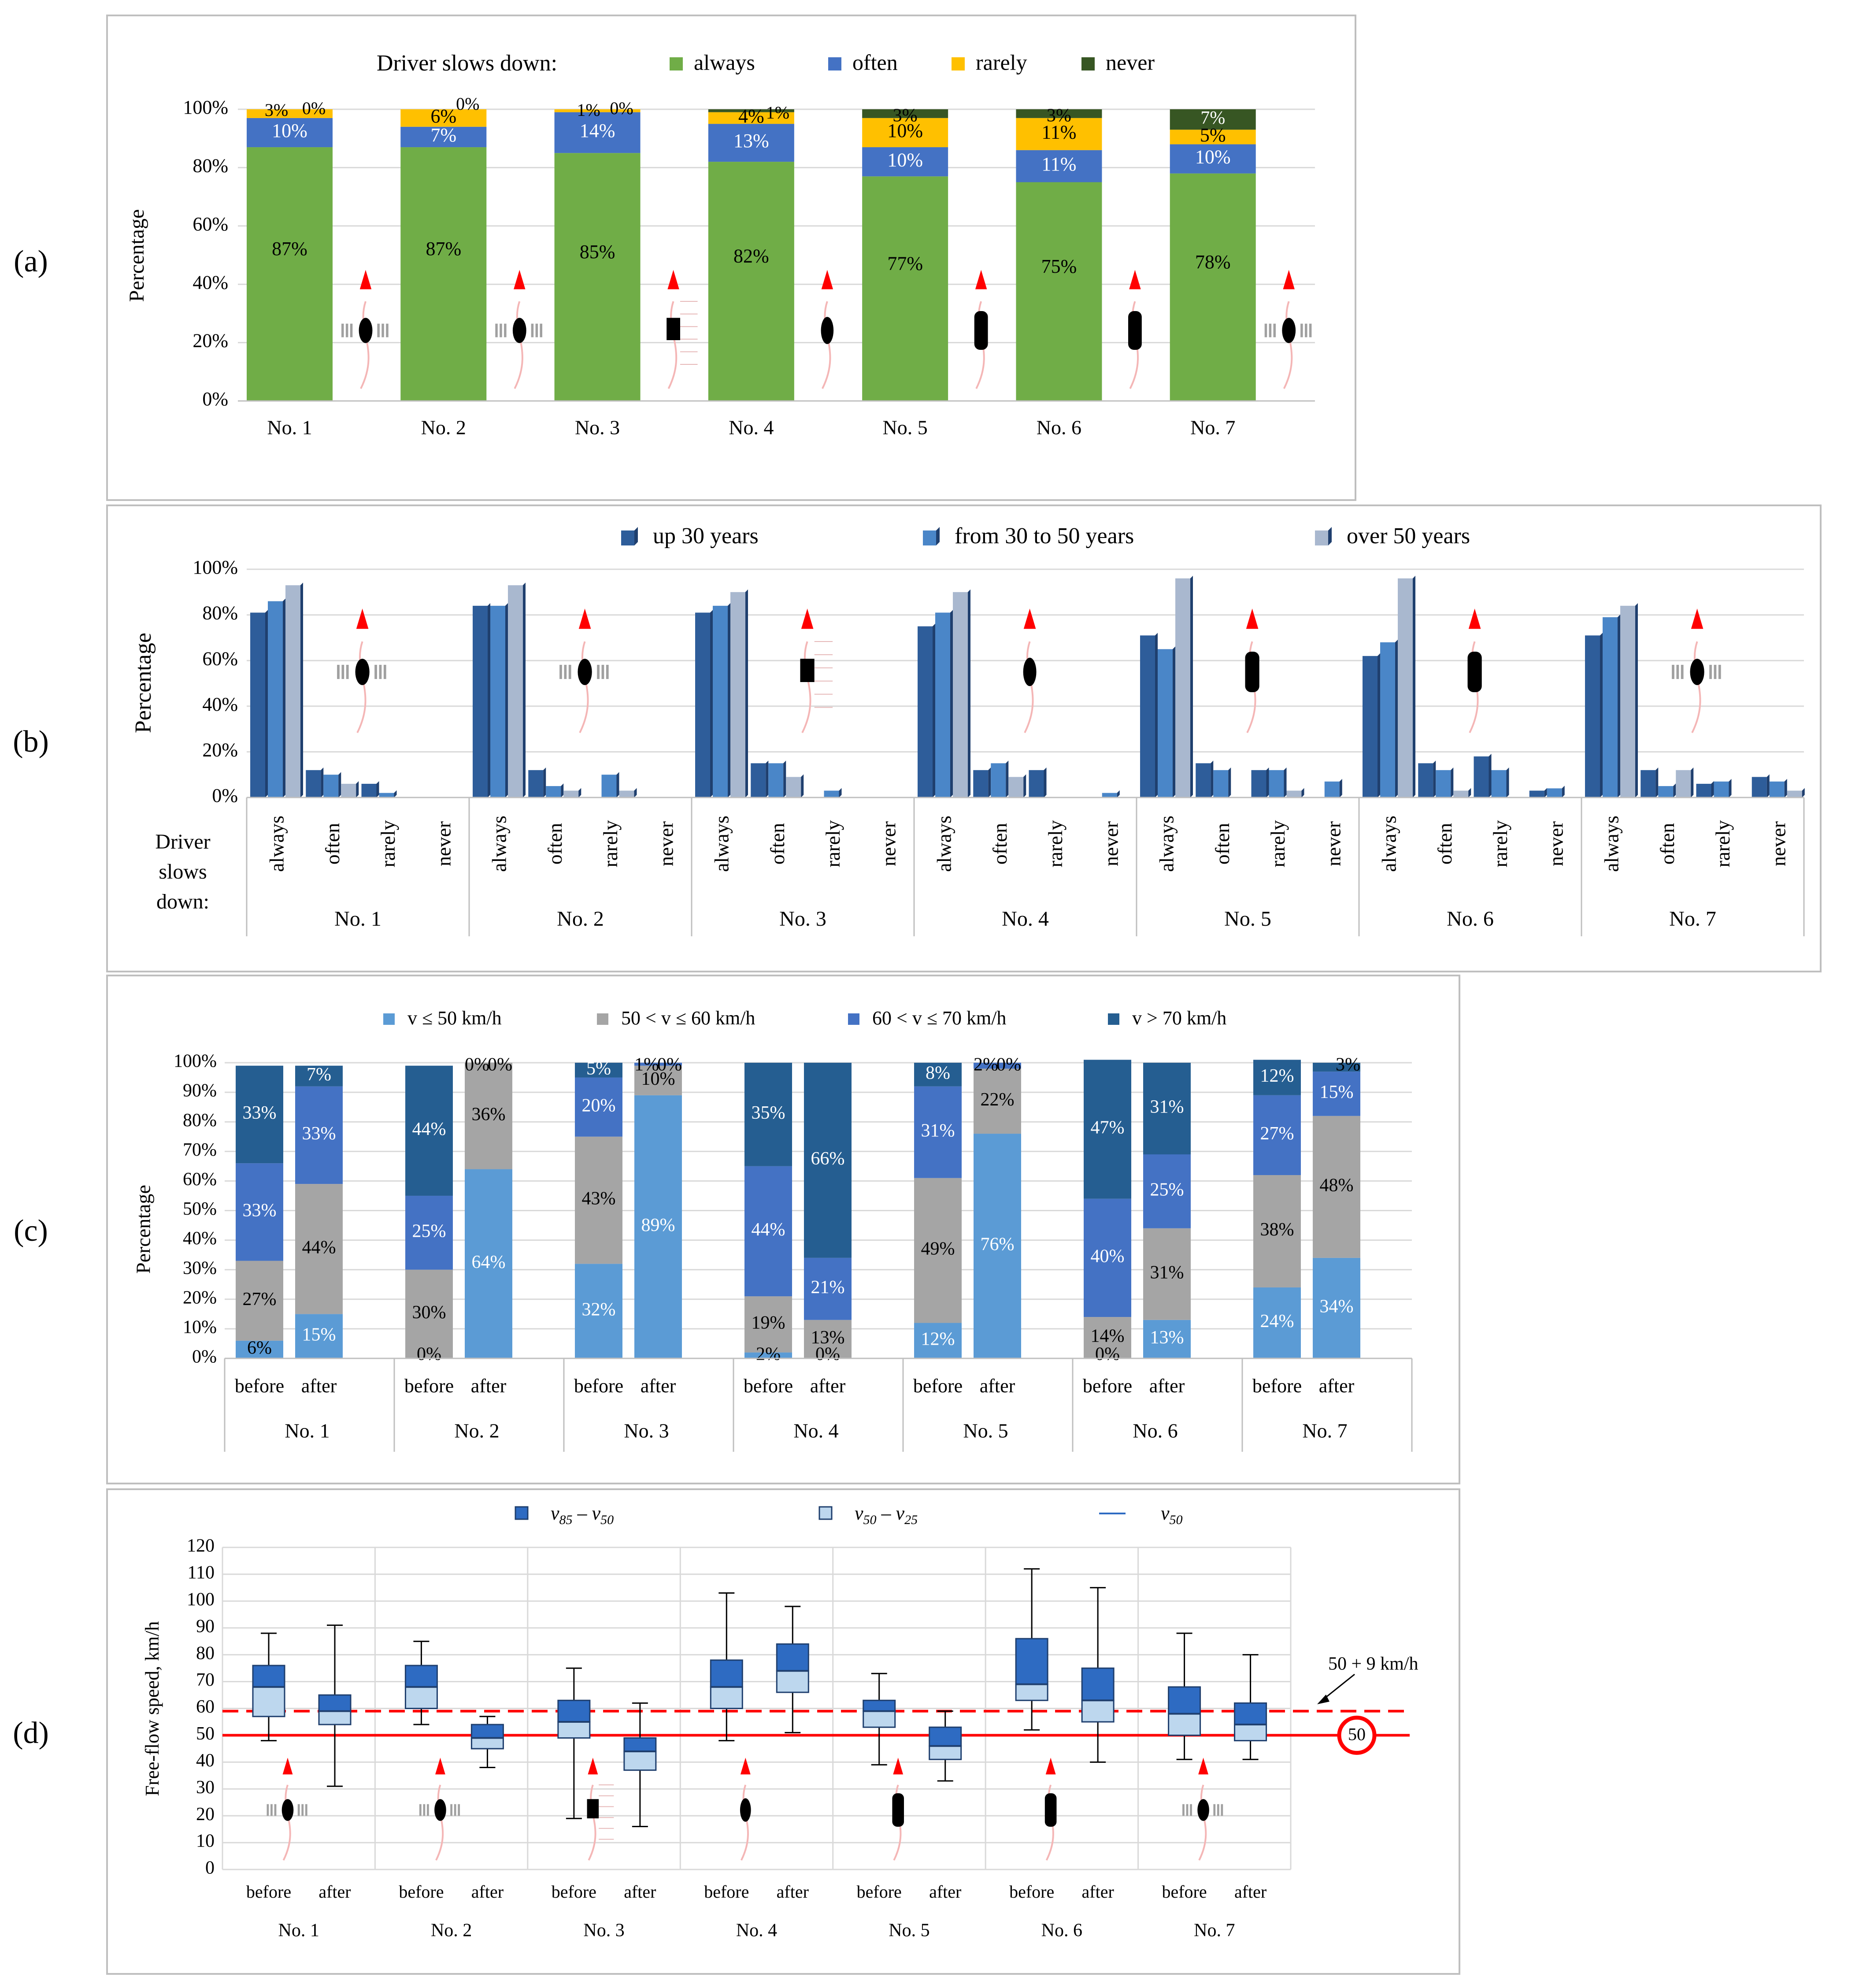  What do you see at coordinates (152, 1709) in the screenshot?
I see `y-axis-label: Free-flow speed, km/h` at bounding box center [152, 1709].